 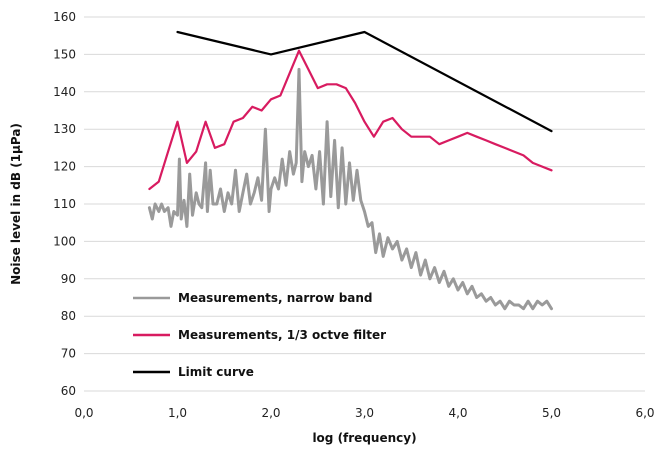 I want to click on y-tick-label: 130, so click(x=64, y=129).